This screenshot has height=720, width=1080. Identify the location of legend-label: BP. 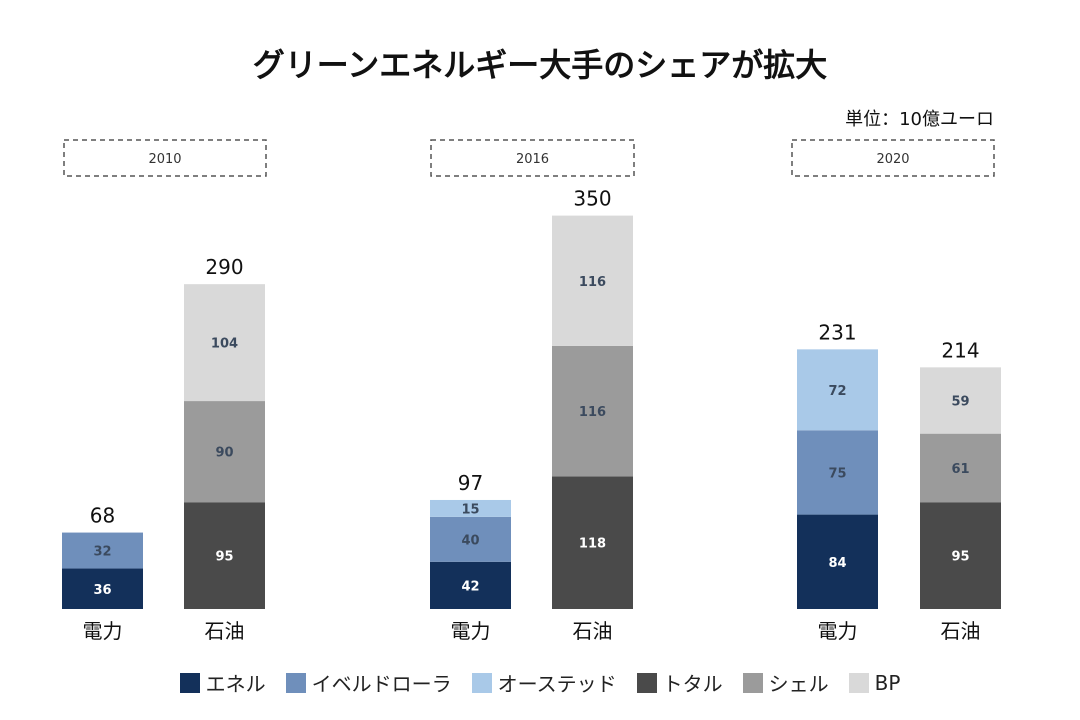
(887, 682).